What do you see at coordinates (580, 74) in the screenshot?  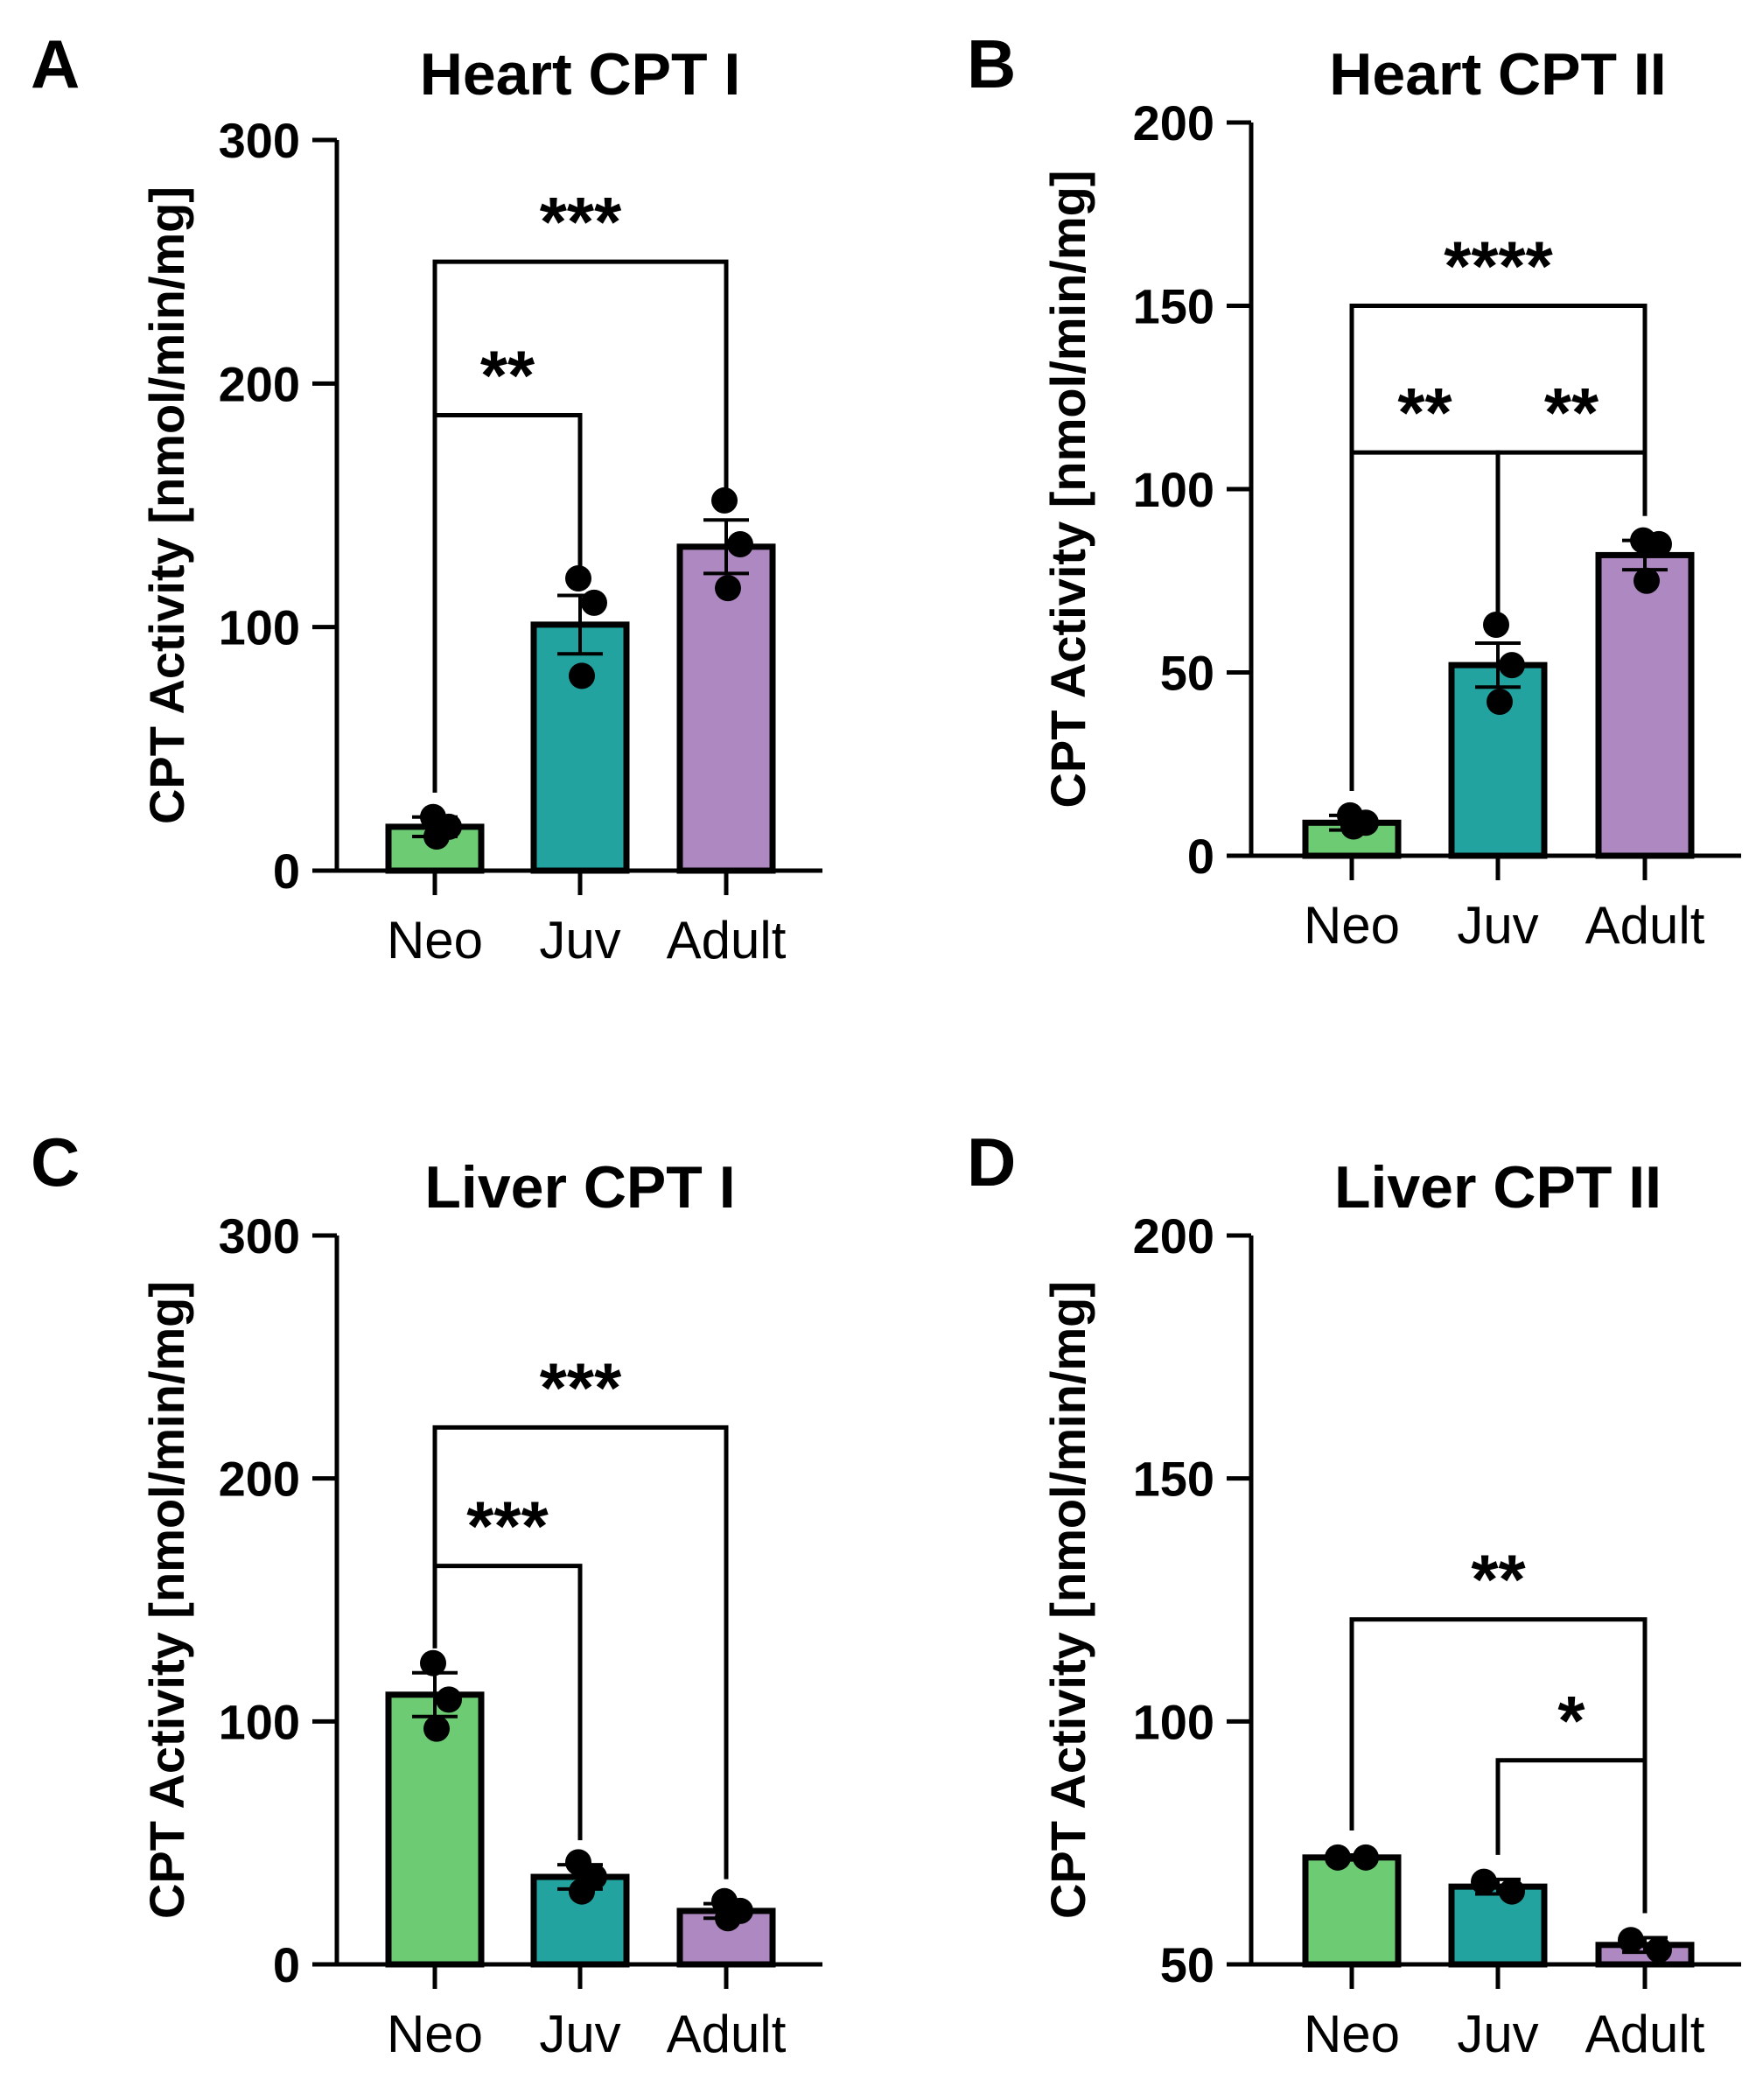 I see `chart-title: Heart CPT I` at bounding box center [580, 74].